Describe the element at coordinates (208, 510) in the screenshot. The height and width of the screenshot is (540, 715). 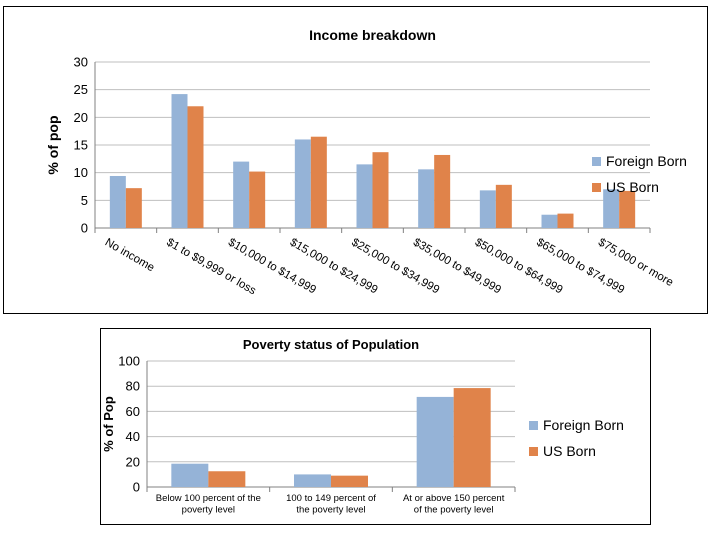
I see `poverty-category-label: poverty level` at that location.